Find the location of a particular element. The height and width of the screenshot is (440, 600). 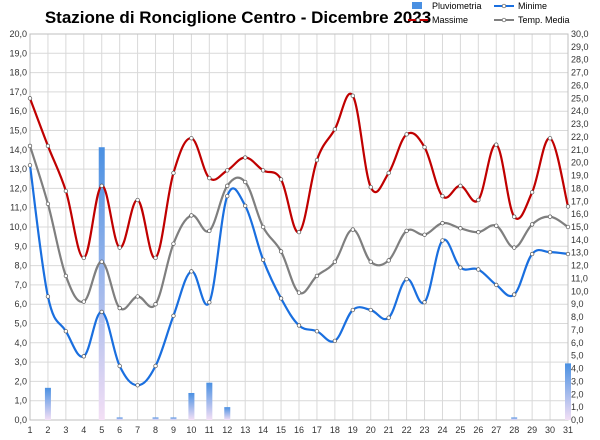

right-tick-label: 28,0 is located at coordinates (580, 60).